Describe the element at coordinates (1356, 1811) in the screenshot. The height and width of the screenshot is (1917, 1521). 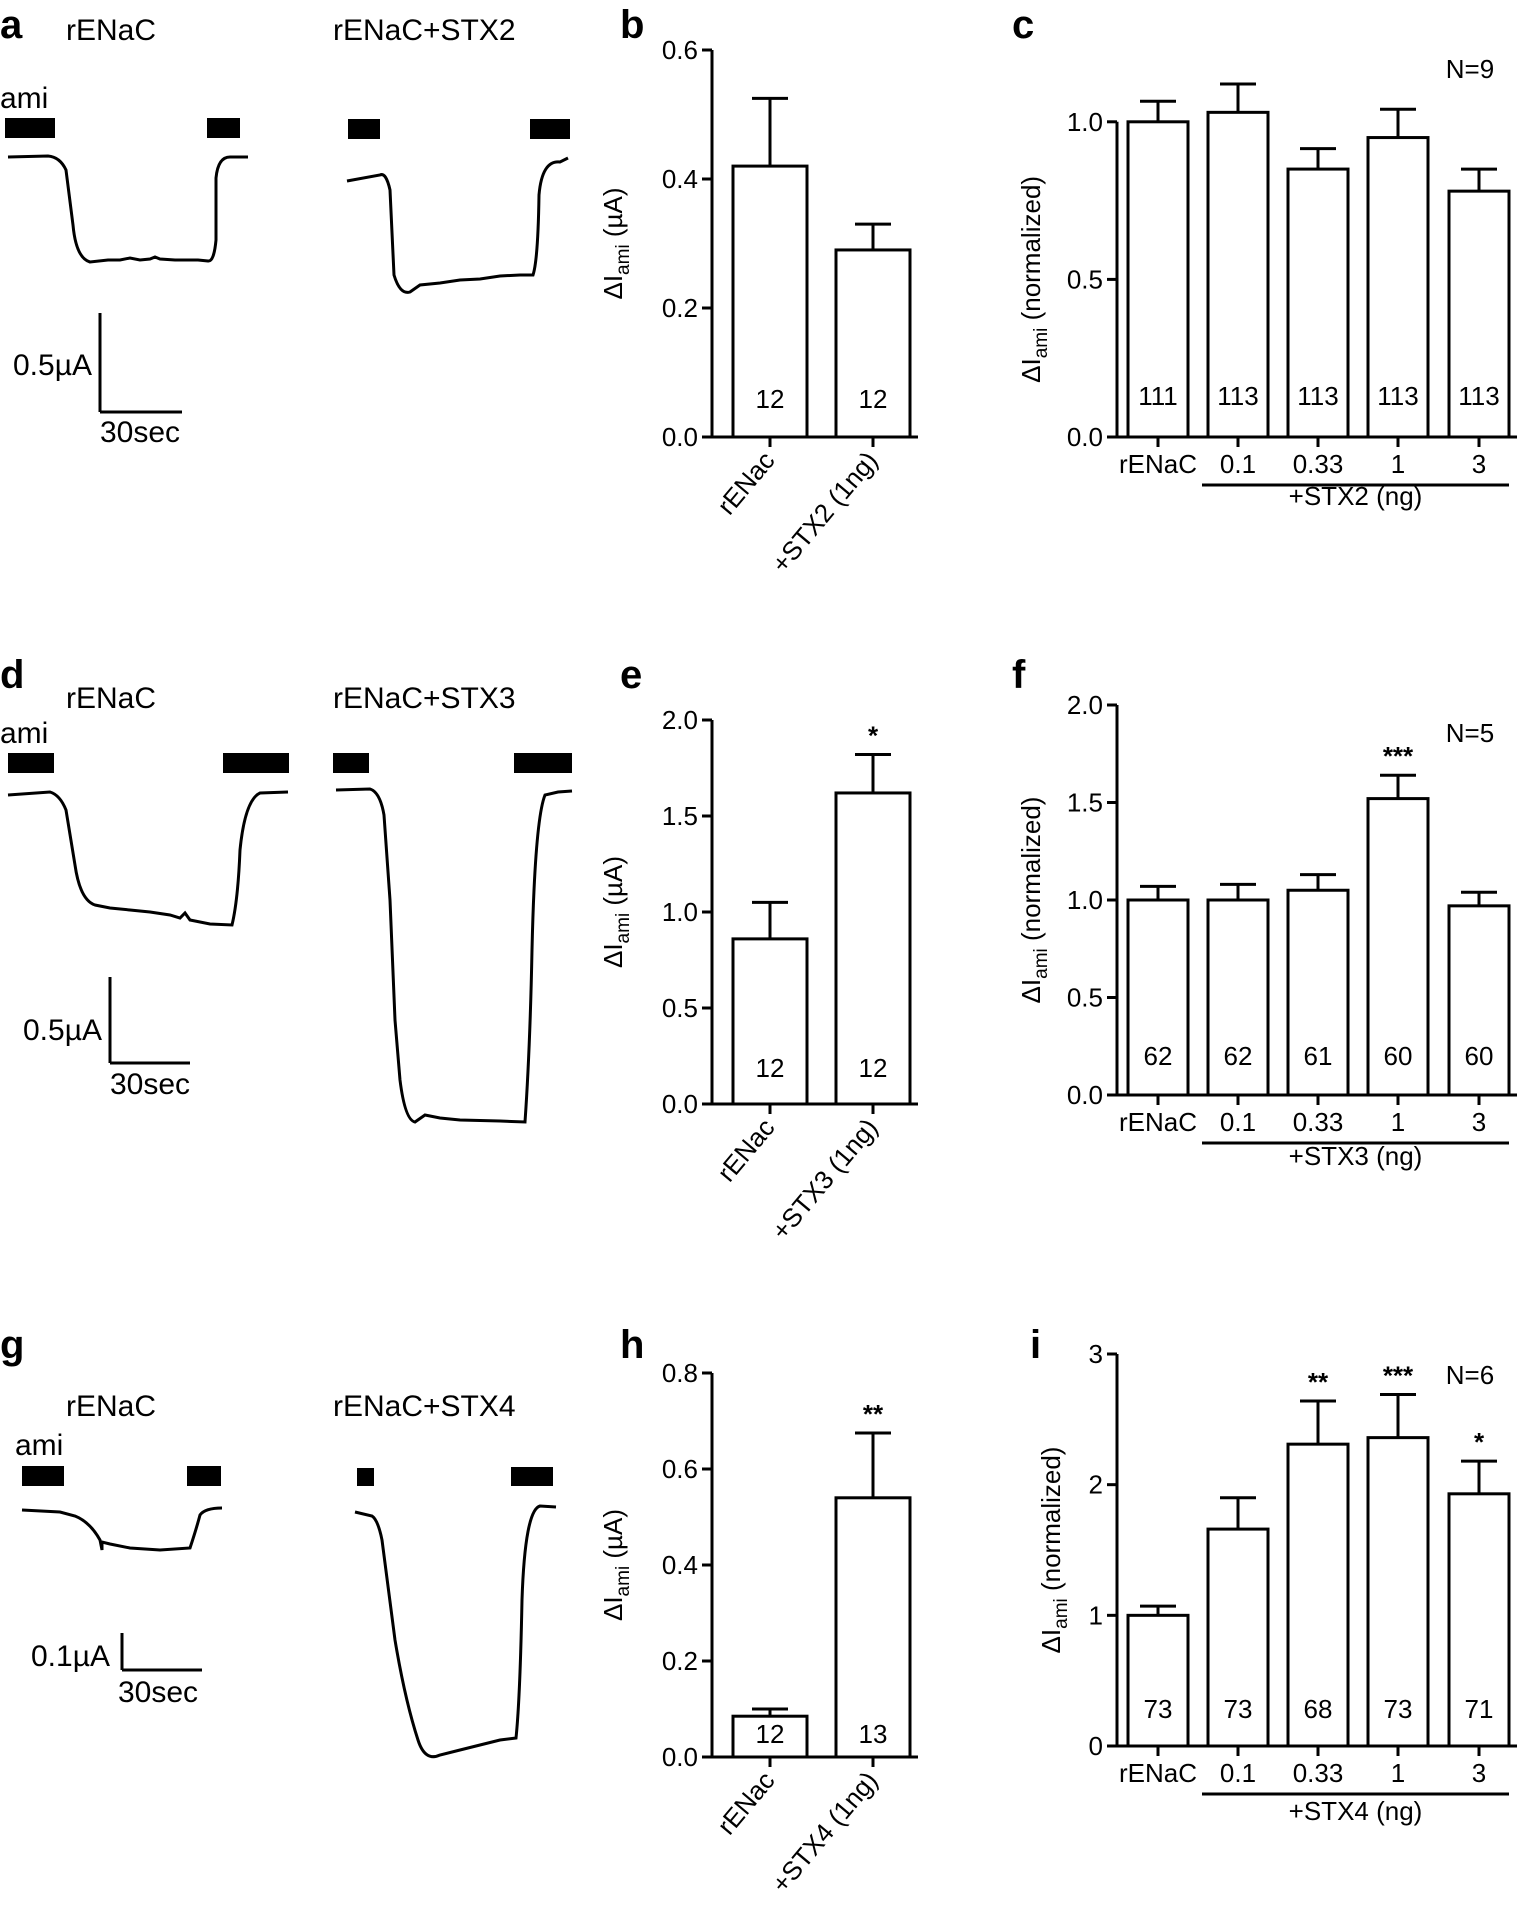
I see `group-label: +STX4 (ng)` at that location.